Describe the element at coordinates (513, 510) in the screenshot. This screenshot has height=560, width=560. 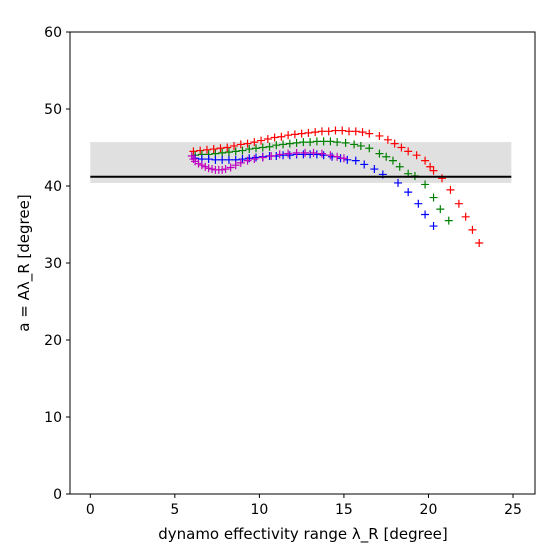
I see `x-tick-label: 25` at that location.